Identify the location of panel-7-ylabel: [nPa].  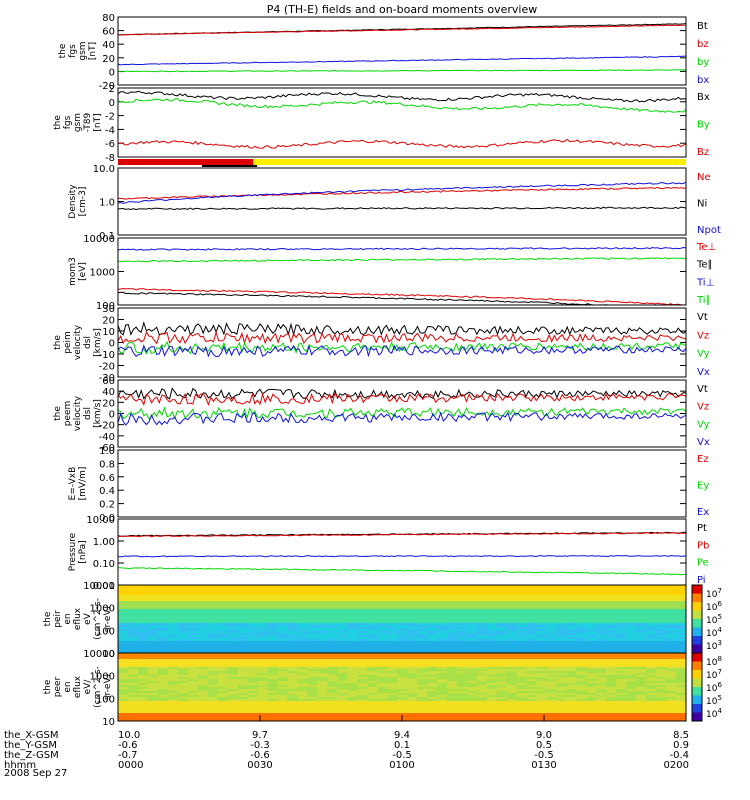
(83, 551).